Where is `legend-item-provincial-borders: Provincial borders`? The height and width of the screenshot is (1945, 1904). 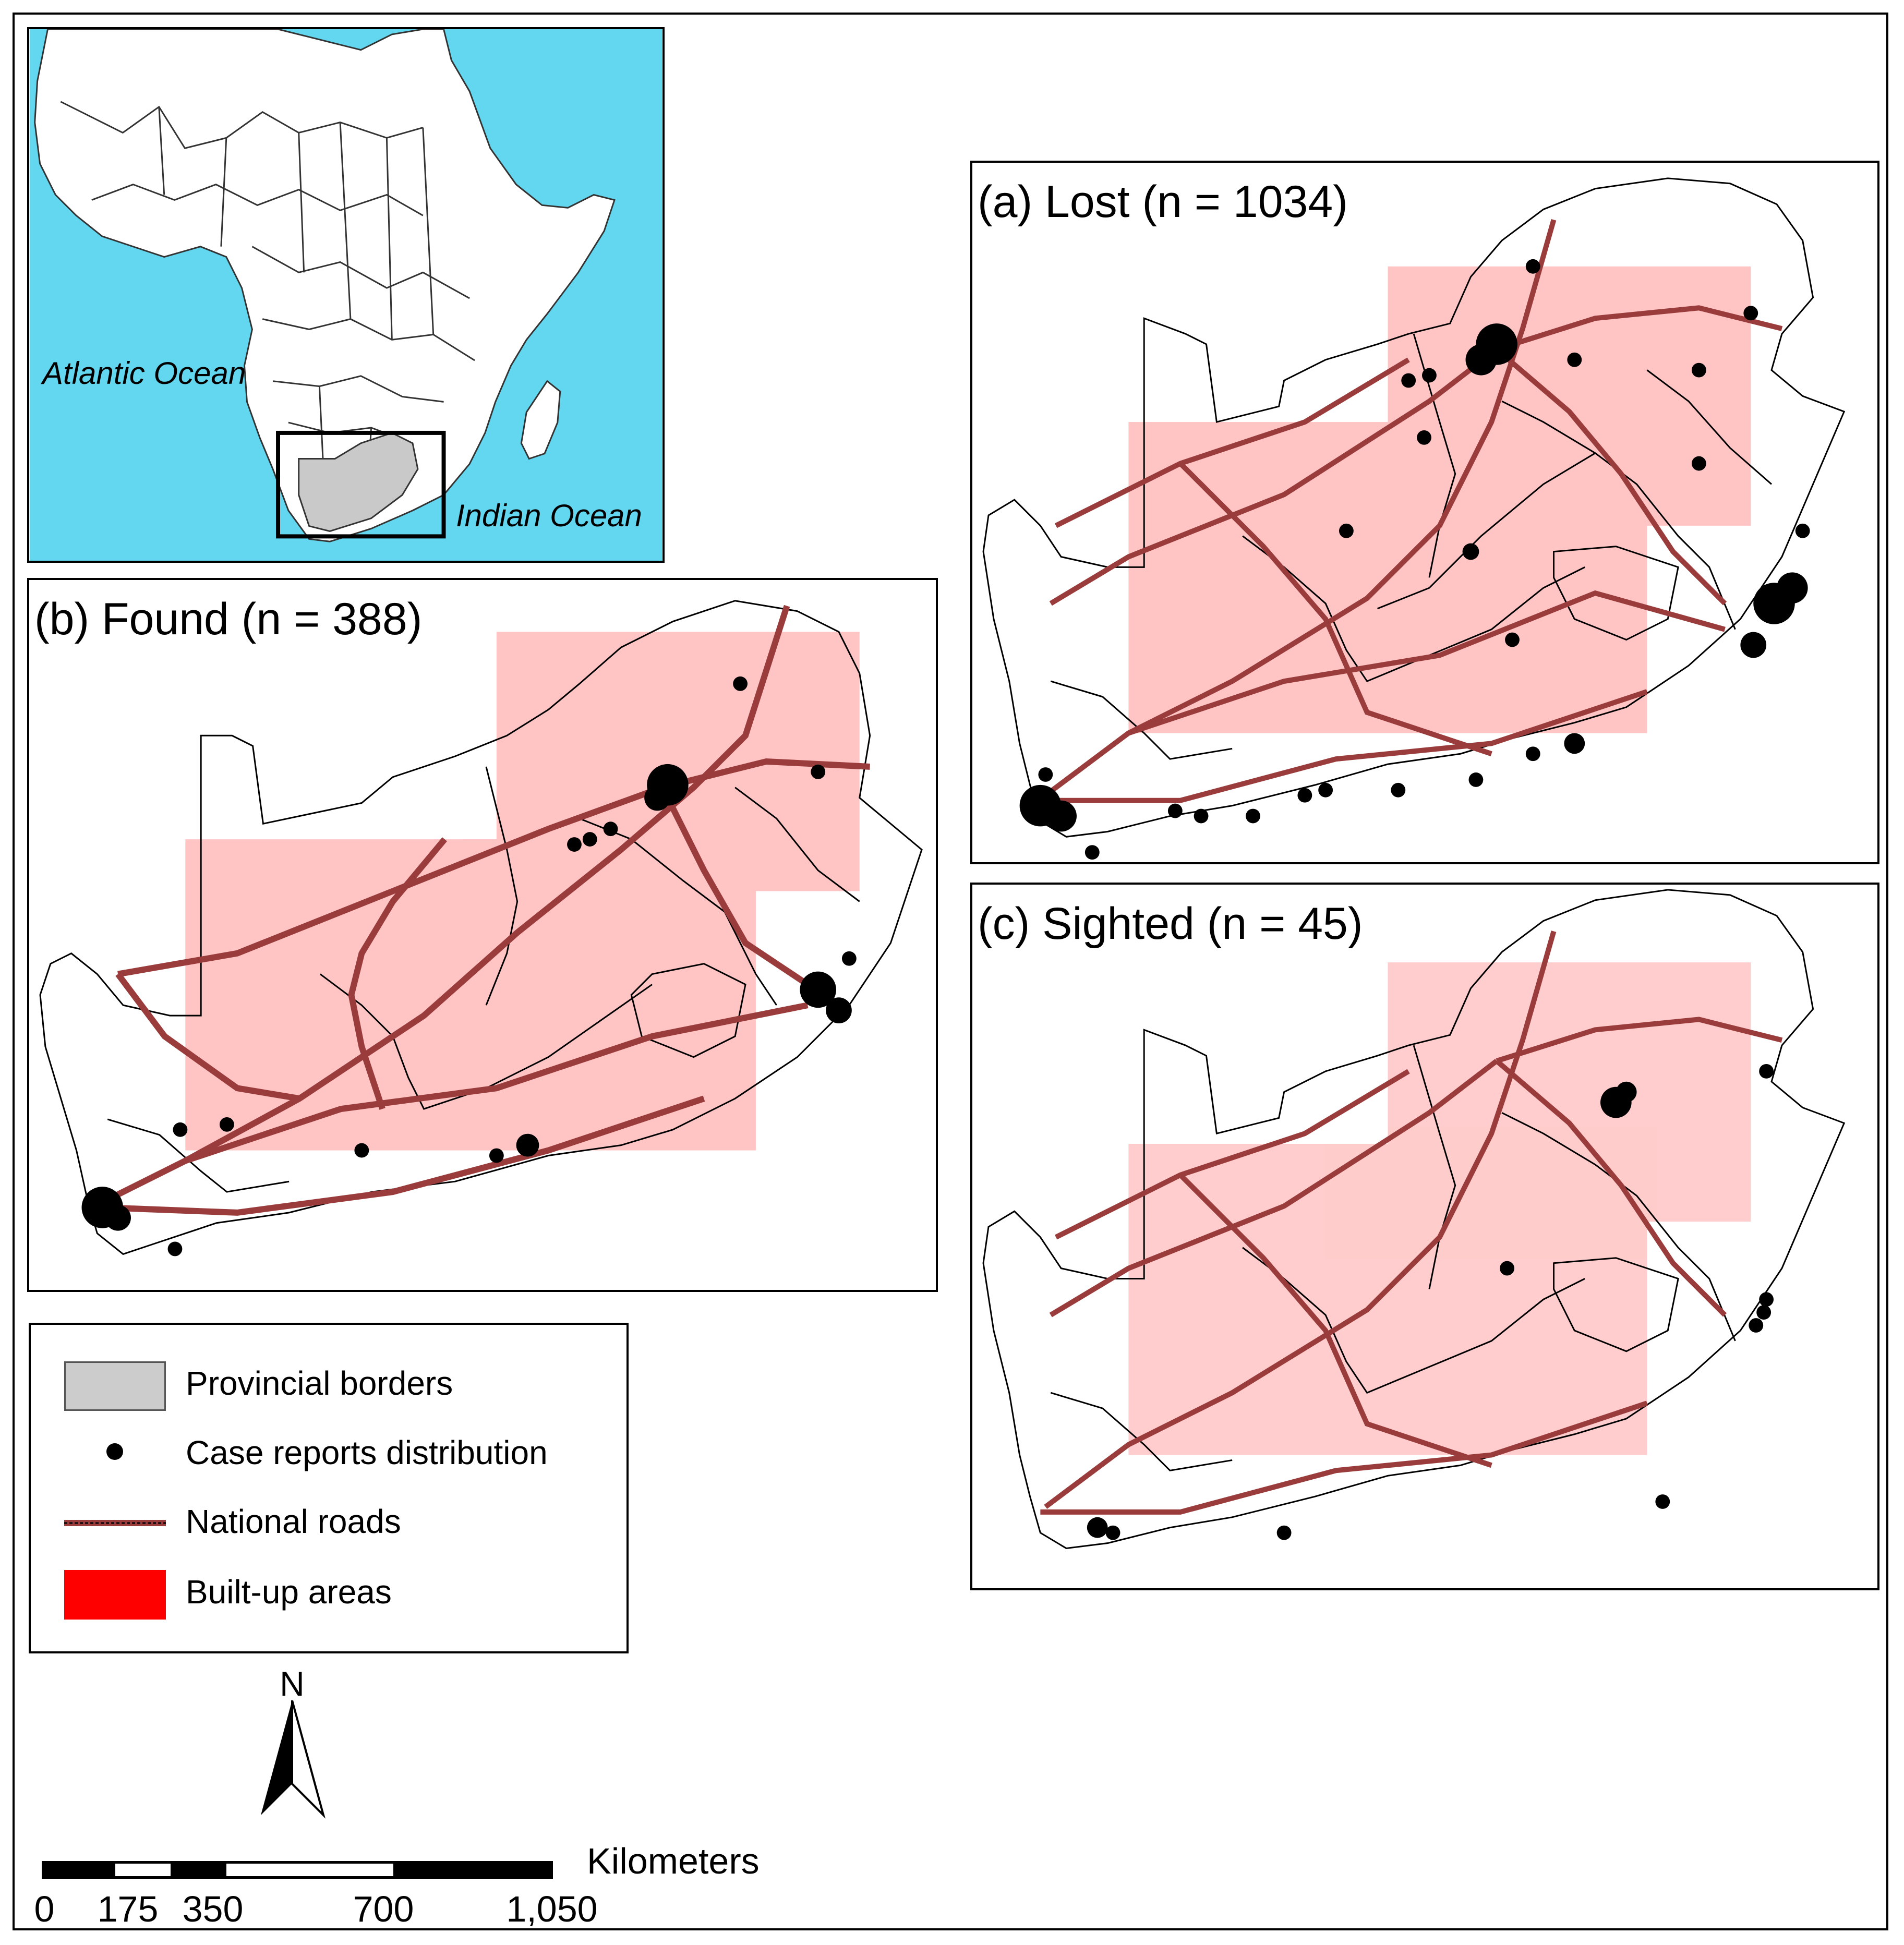
legend-item-provincial-borders: Provincial borders is located at coordinates (328, 1382).